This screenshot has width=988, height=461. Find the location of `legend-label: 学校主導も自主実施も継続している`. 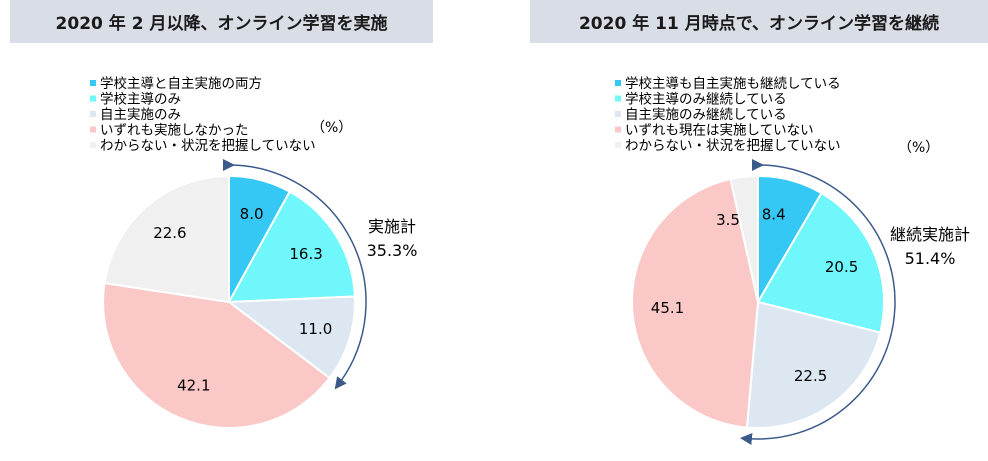

legend-label: 学校主導も自主実施も継続している is located at coordinates (733, 83).